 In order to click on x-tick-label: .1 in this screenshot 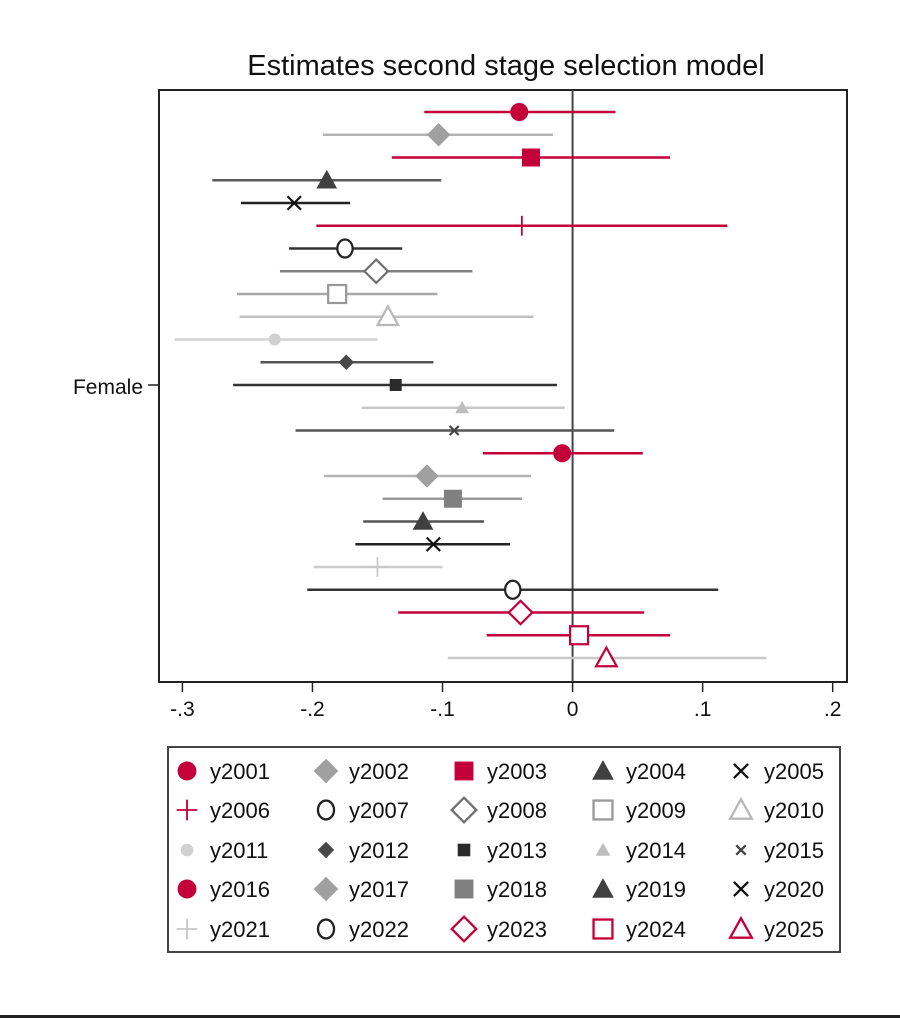, I will do `click(703, 709)`.